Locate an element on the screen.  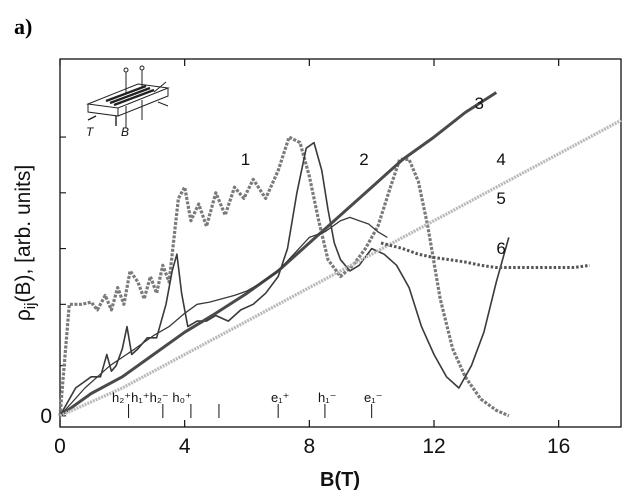
level-label-e1minus: e₁⁻ is located at coordinates (373, 397).